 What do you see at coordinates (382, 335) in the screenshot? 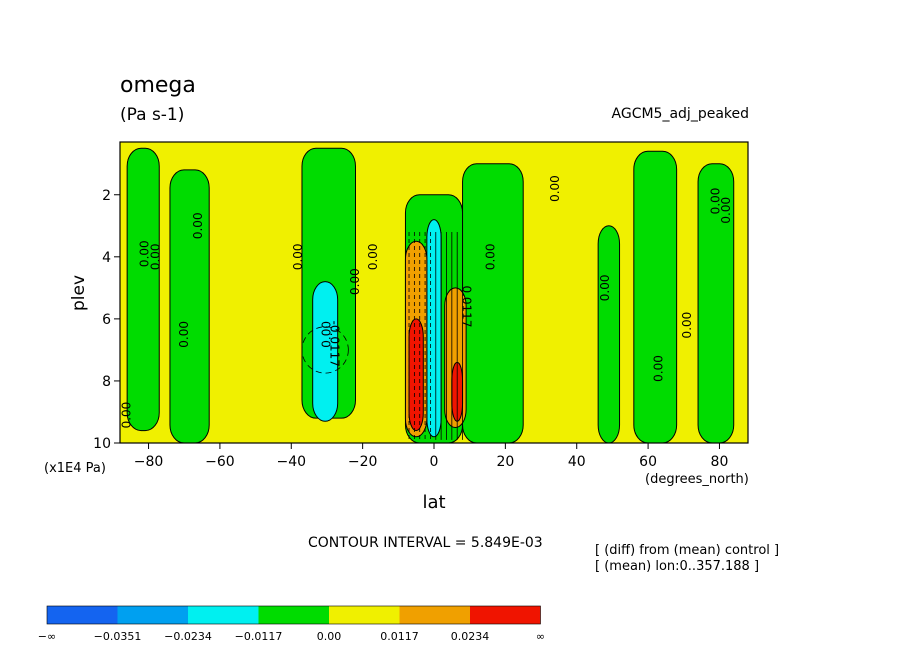
I see `contour-lines` at bounding box center [382, 335].